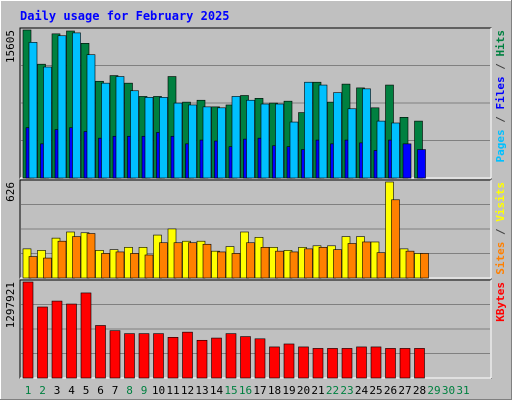  What do you see at coordinates (10, 46) in the screenshot?
I see `y-max-label: 15605` at bounding box center [10, 46].